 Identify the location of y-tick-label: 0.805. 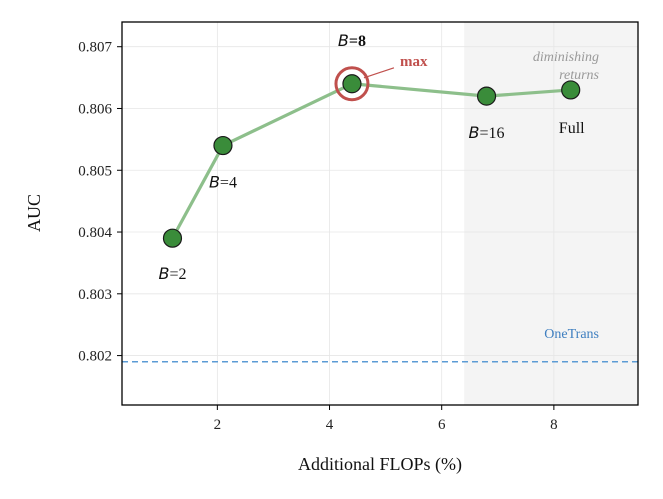
(95, 171).